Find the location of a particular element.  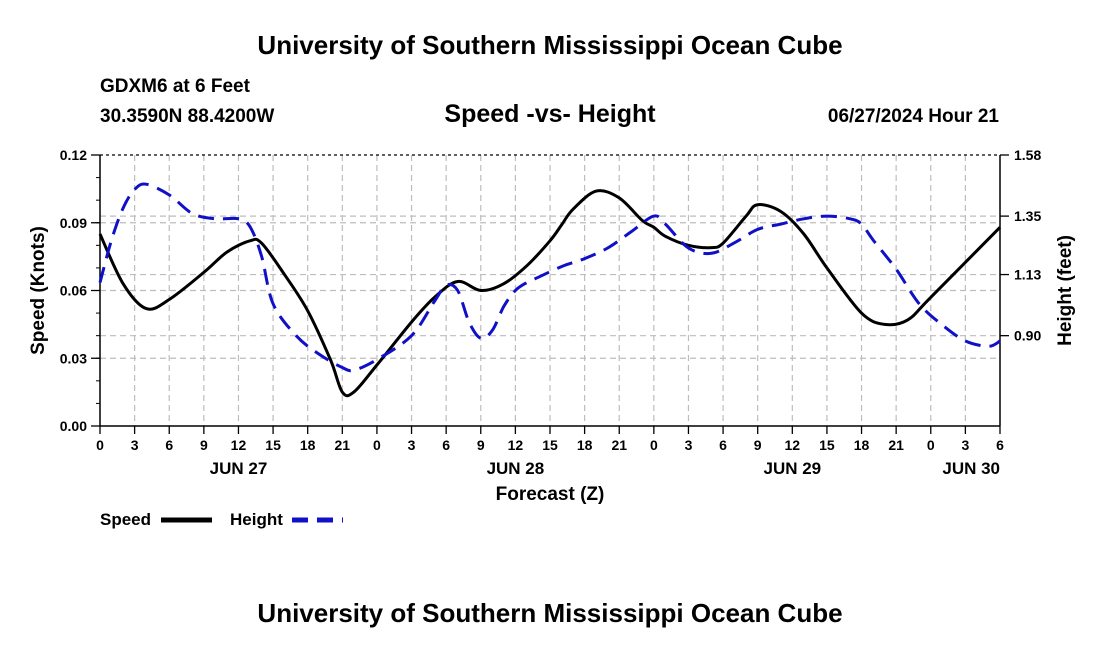

y-tick-label: 0.12 is located at coordinates (73, 155).